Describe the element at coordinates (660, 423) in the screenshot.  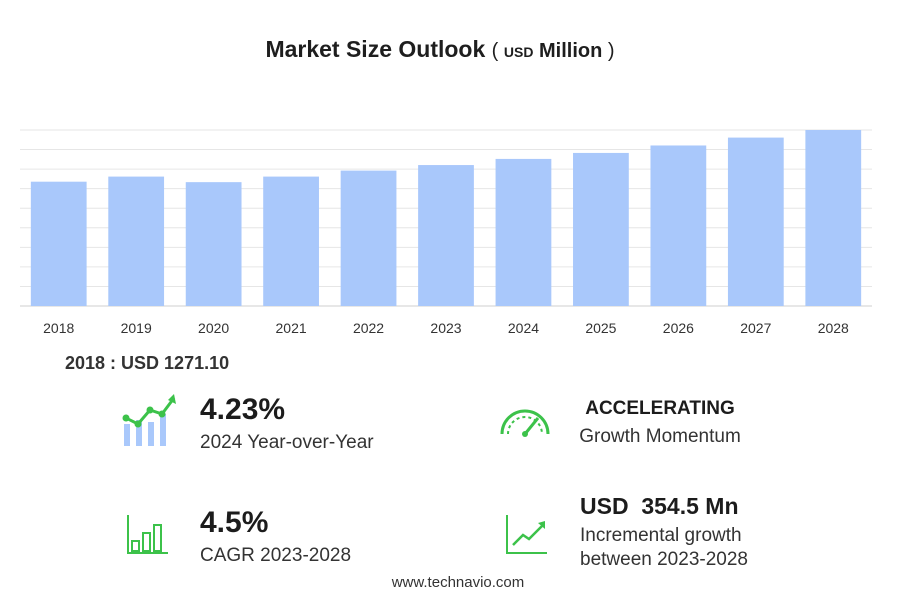
I see `momentum-stat: ACCELERATING Growth Momentum` at that location.